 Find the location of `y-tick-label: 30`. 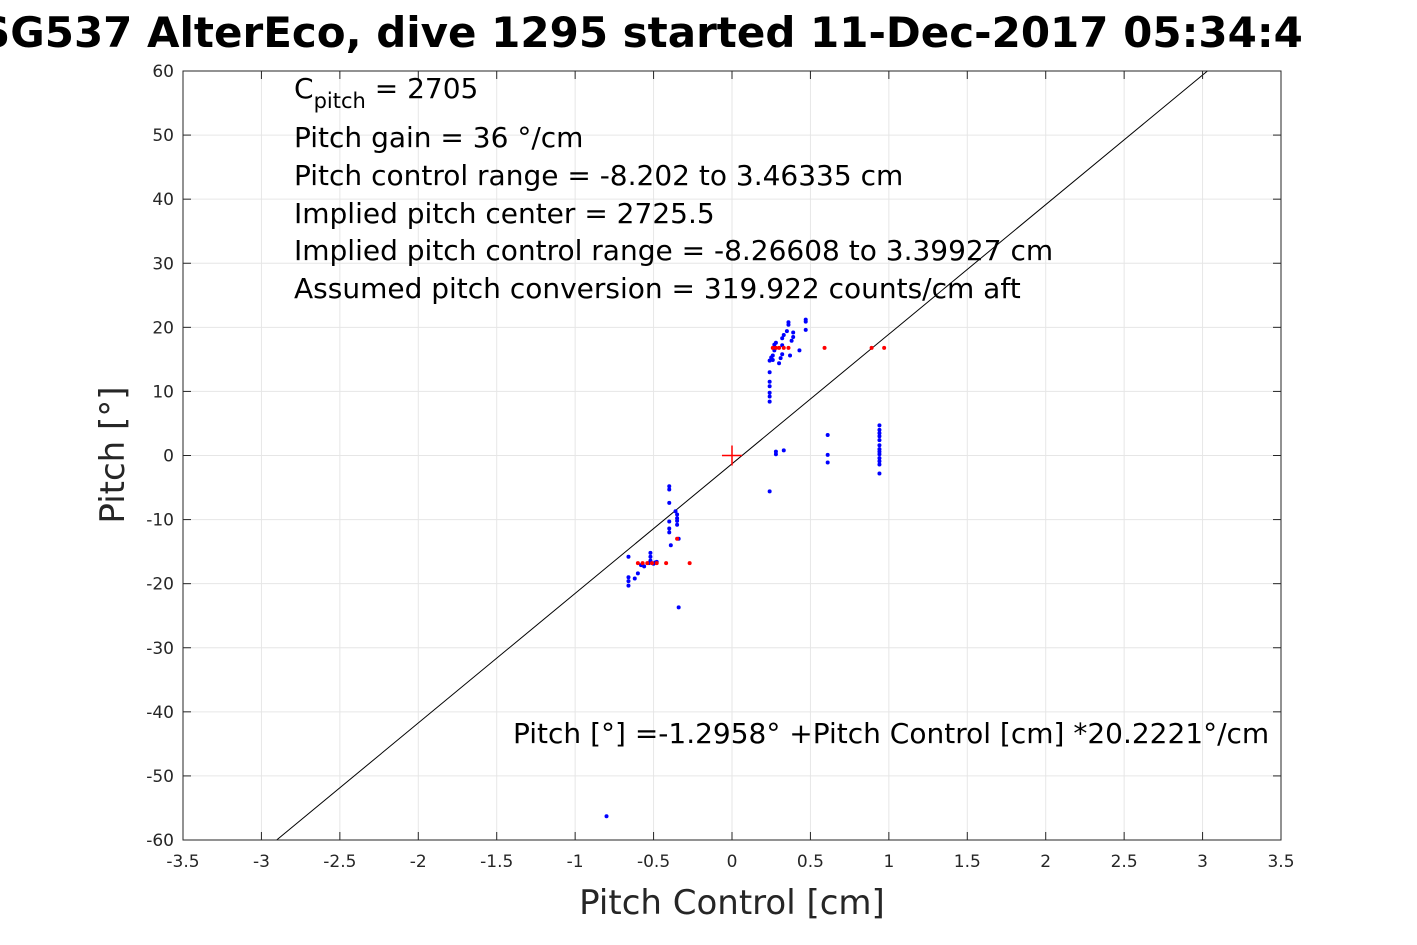

y-tick-label: 30 is located at coordinates (163, 264).